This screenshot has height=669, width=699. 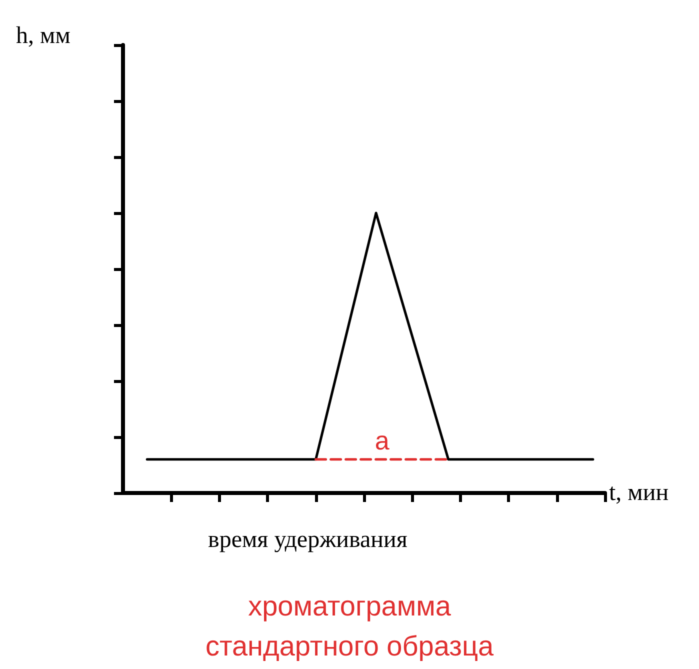 I want to click on x-axis-title: t, мин, so click(x=639, y=493).